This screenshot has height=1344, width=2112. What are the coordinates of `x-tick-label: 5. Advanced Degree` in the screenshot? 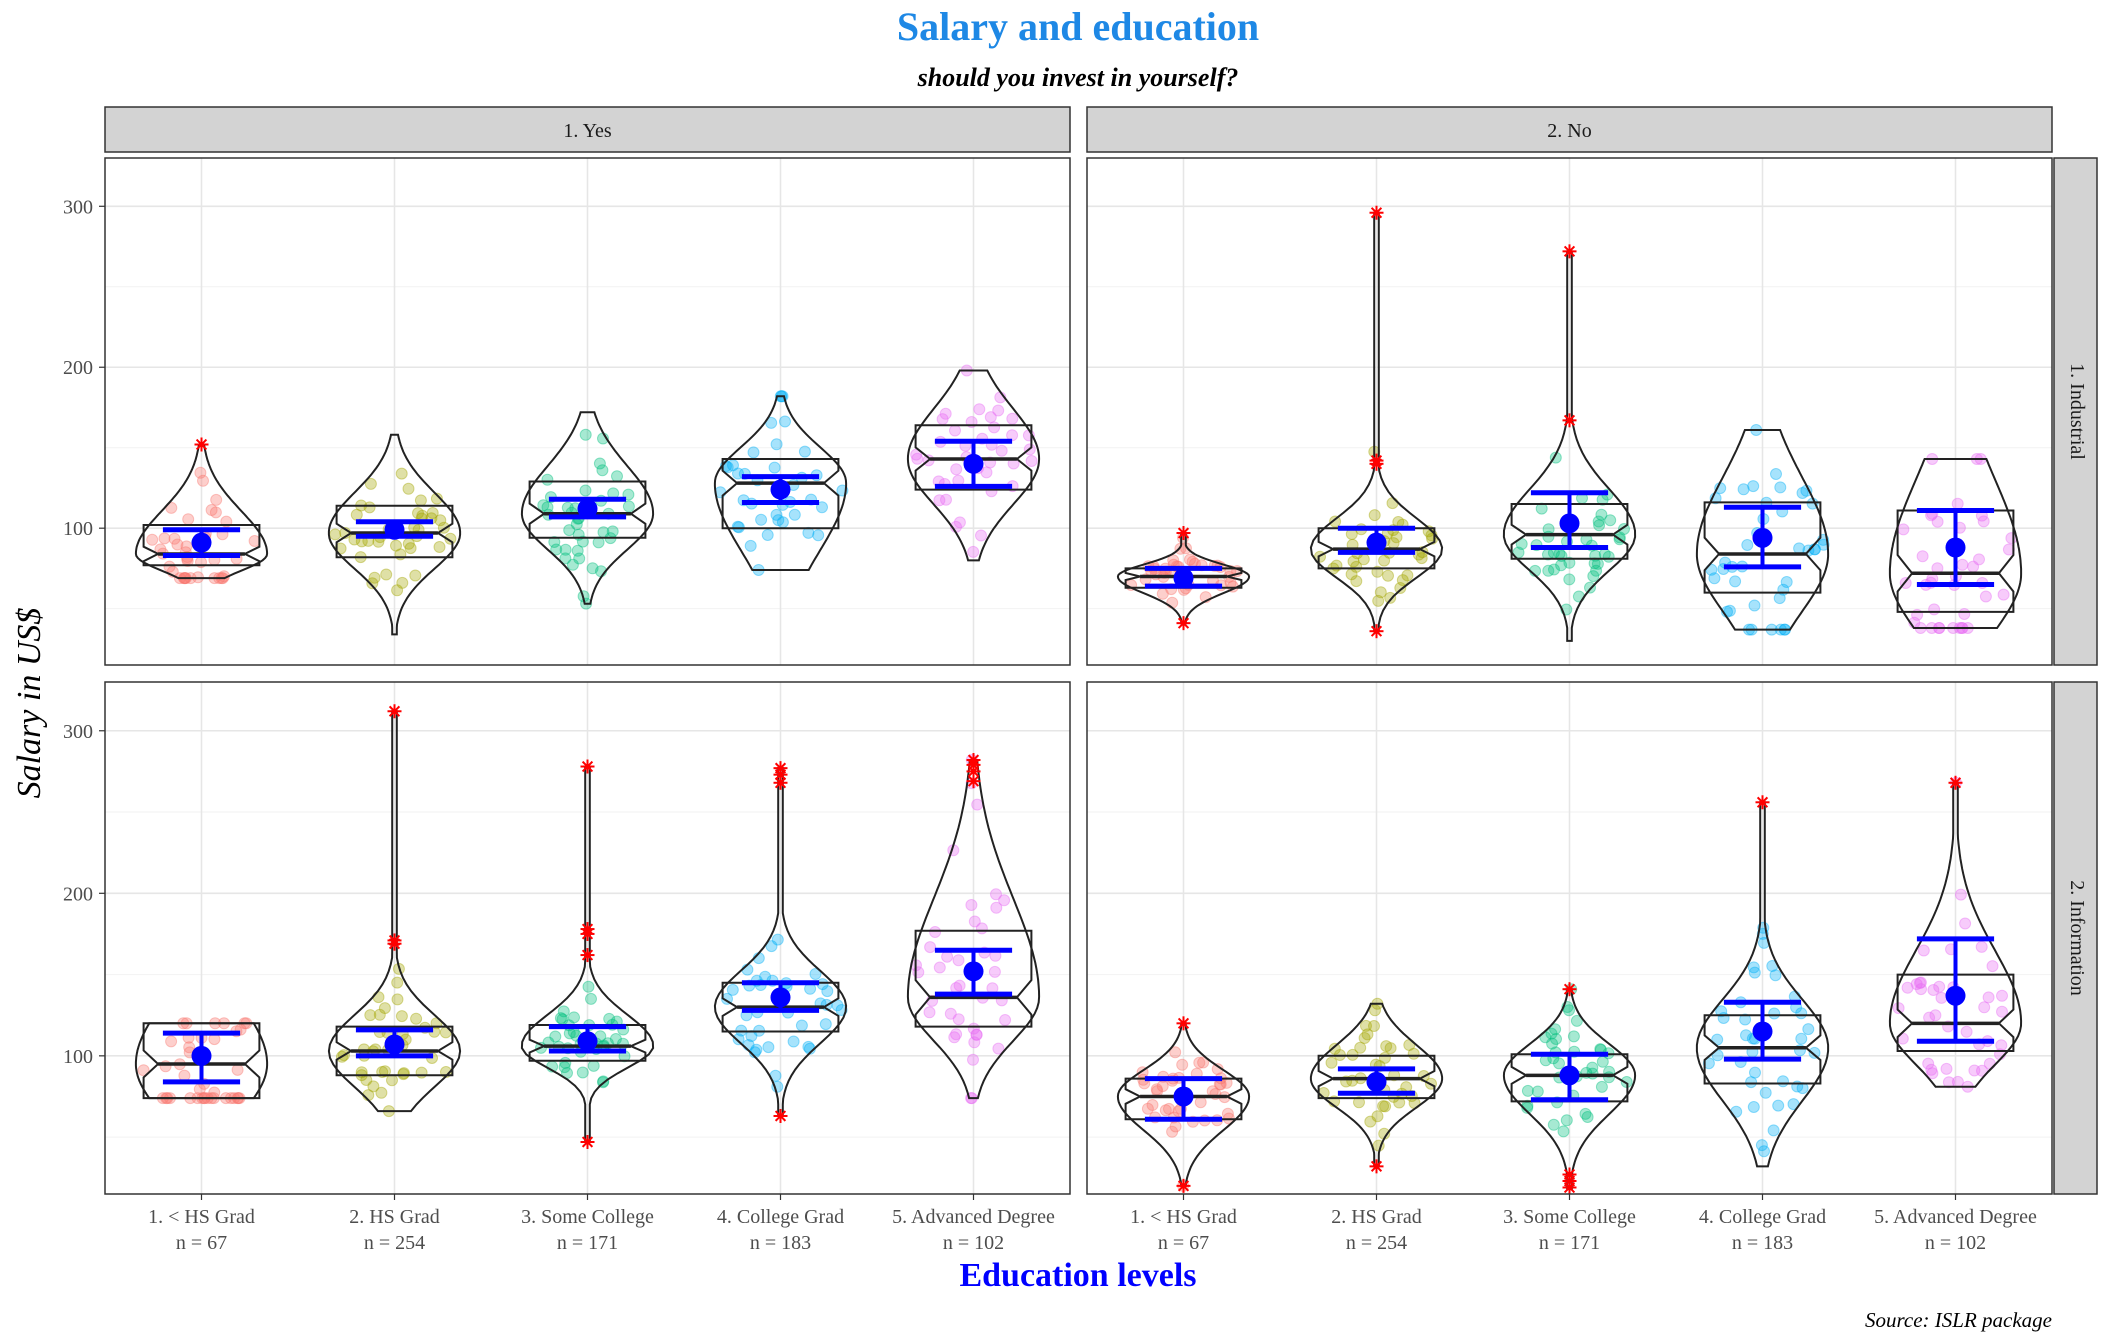 It's located at (1955, 1217).